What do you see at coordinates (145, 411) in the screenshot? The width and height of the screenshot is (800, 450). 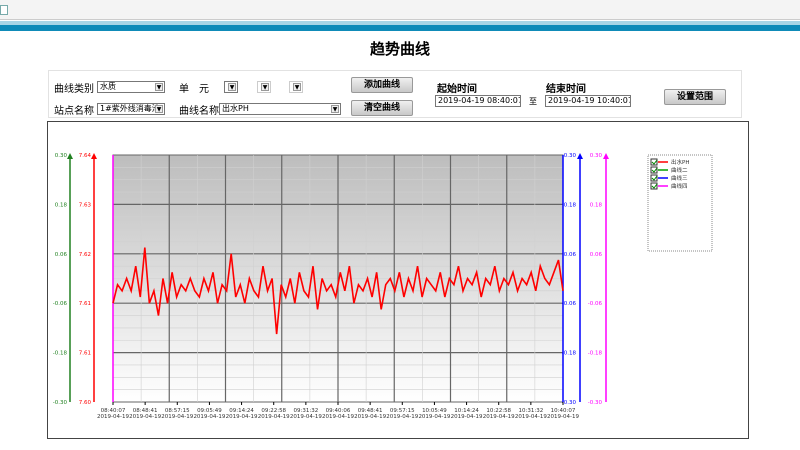 I see `x-tick-label: 08:48:41` at bounding box center [145, 411].